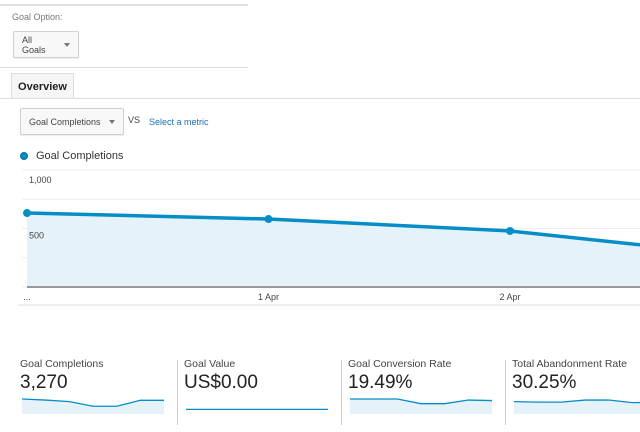 The width and height of the screenshot is (640, 432). What do you see at coordinates (268, 297) in the screenshot?
I see `x-tick-label: 1 Apr` at bounding box center [268, 297].